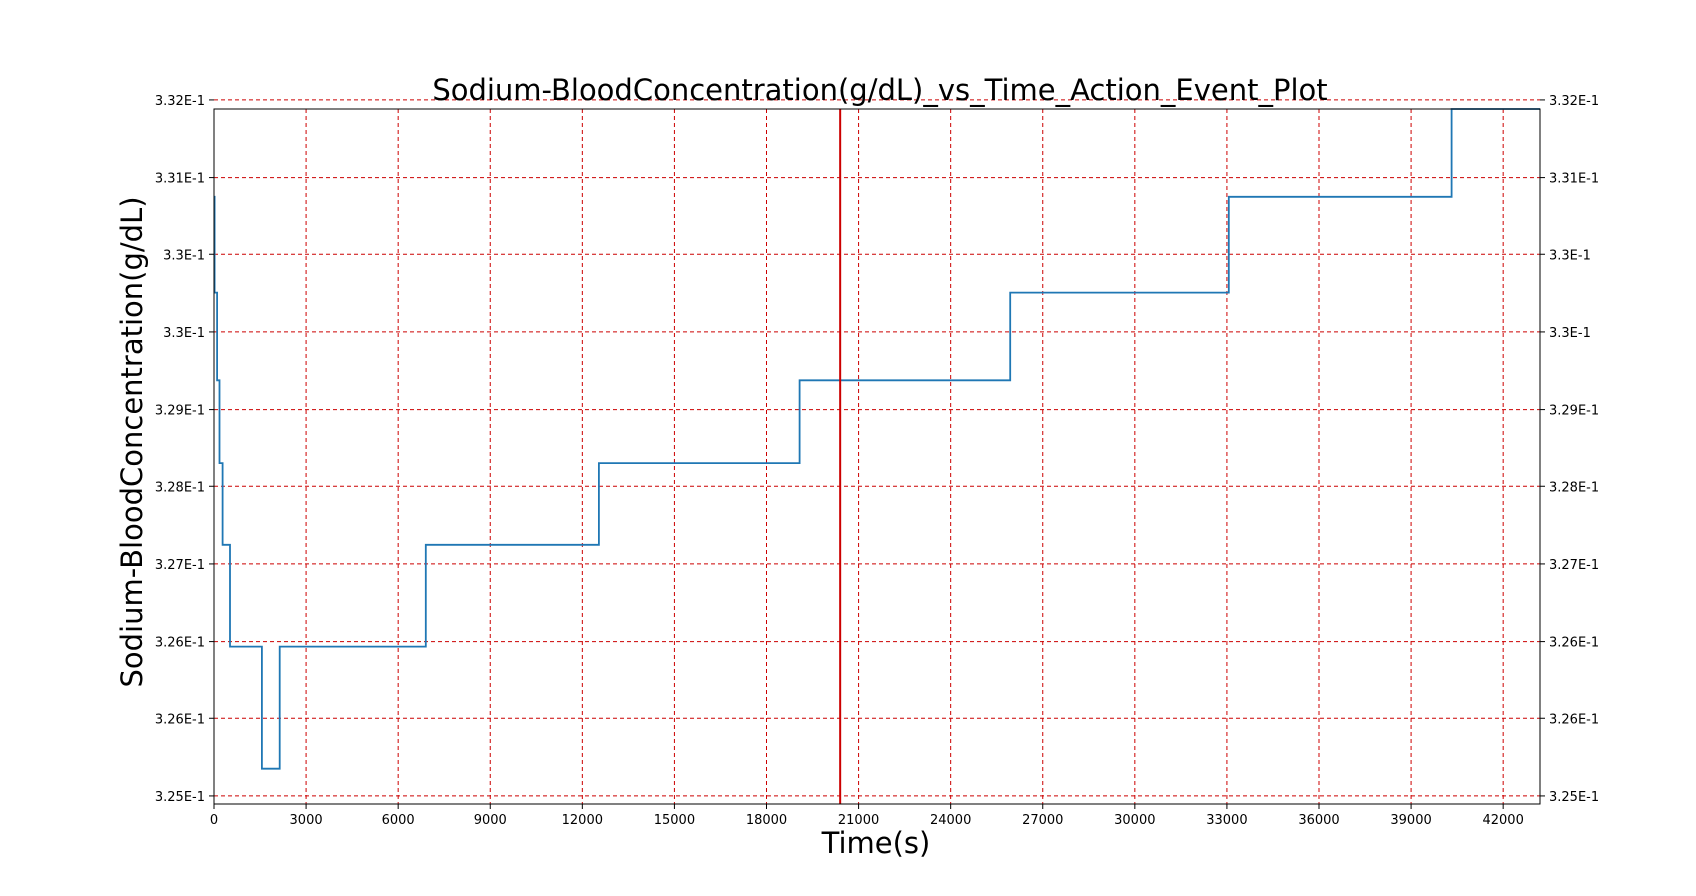 This screenshot has height=896, width=1696. What do you see at coordinates (1318, 820) in the screenshot?
I see `x-tick-label: 36000` at bounding box center [1318, 820].